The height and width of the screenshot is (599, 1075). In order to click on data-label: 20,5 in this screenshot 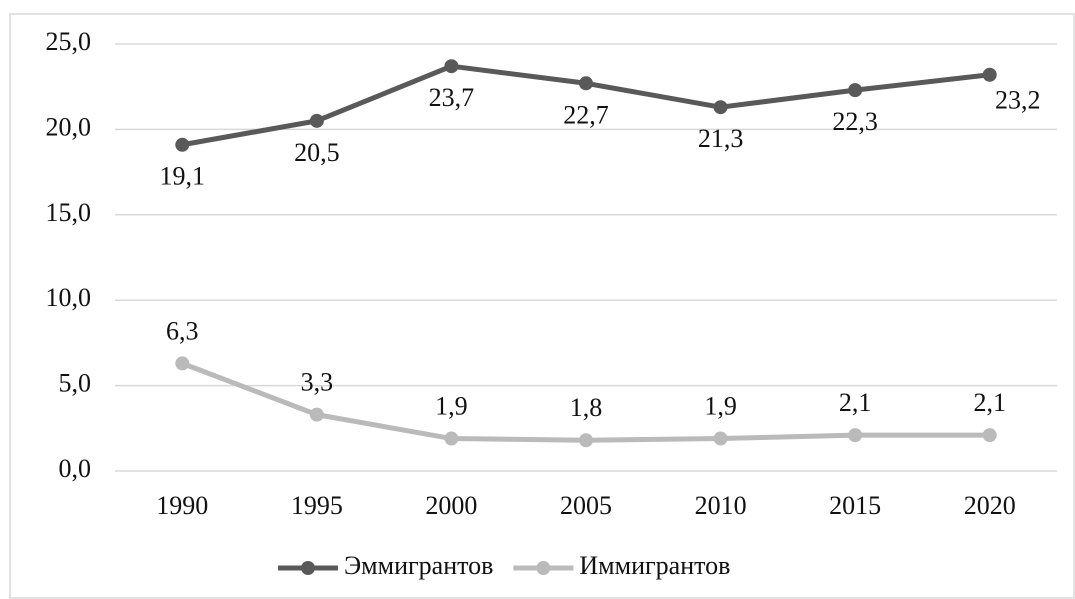, I will do `click(317, 152)`.